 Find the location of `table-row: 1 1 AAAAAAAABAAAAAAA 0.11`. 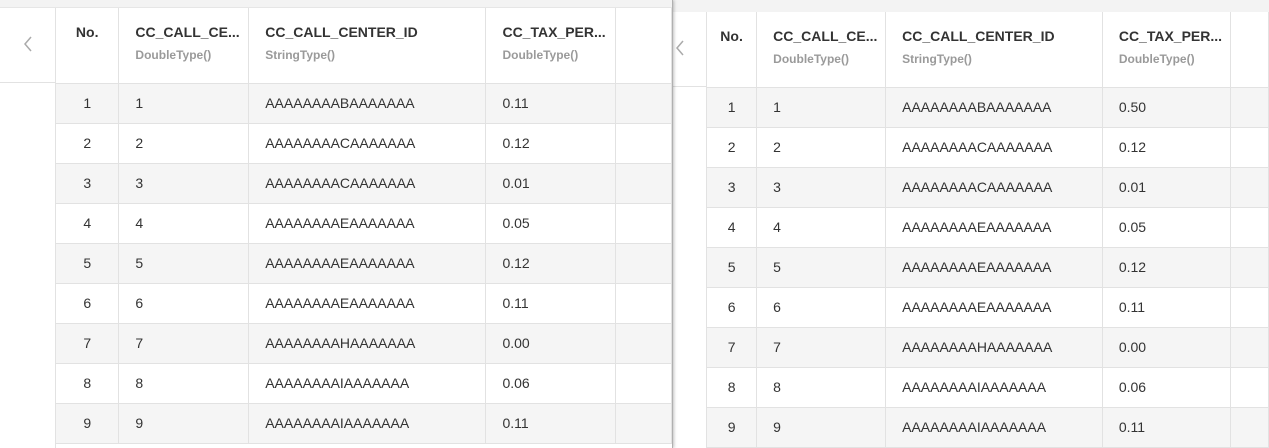

table-row: 1 1 AAAAAAAABAAAAAAA 0.11 is located at coordinates (364, 103).